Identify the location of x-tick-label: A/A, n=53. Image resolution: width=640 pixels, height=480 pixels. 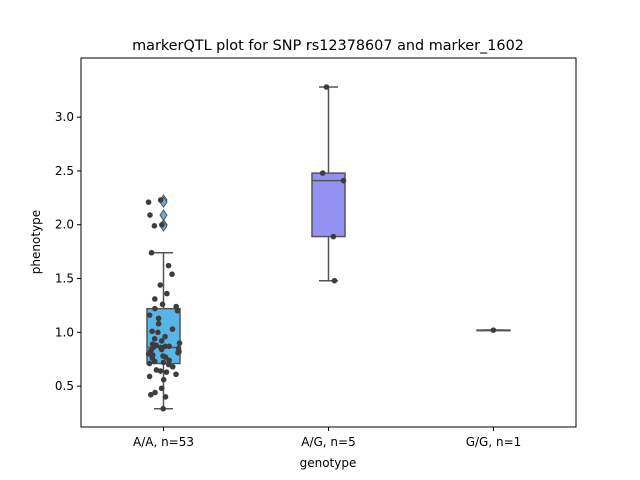
(163, 442).